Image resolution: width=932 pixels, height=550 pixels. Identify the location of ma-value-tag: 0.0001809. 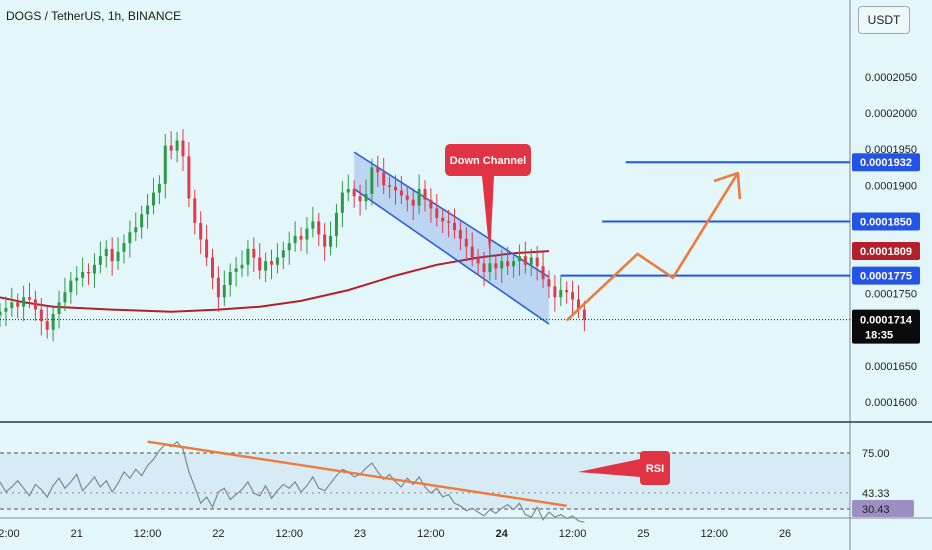
(886, 252).